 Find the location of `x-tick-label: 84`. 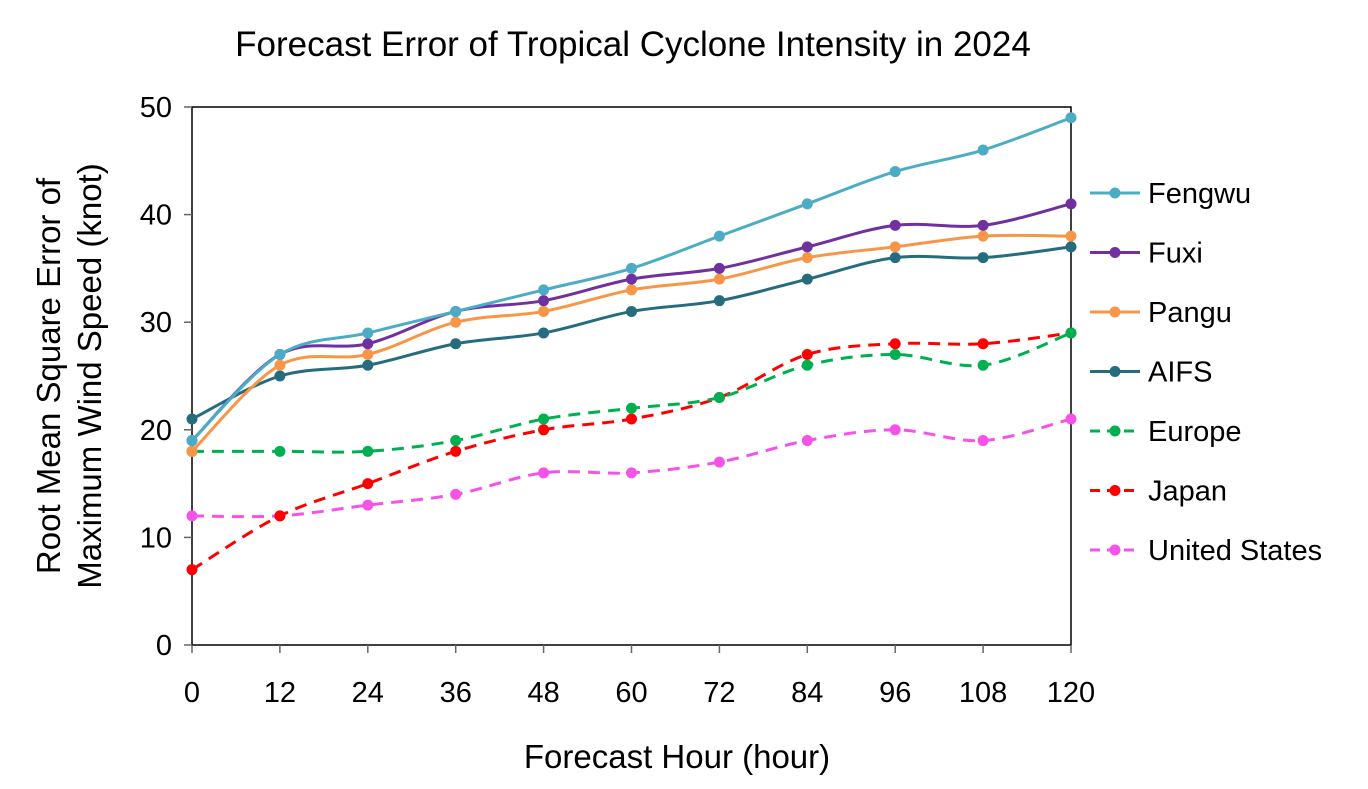

x-tick-label: 84 is located at coordinates (807, 693).